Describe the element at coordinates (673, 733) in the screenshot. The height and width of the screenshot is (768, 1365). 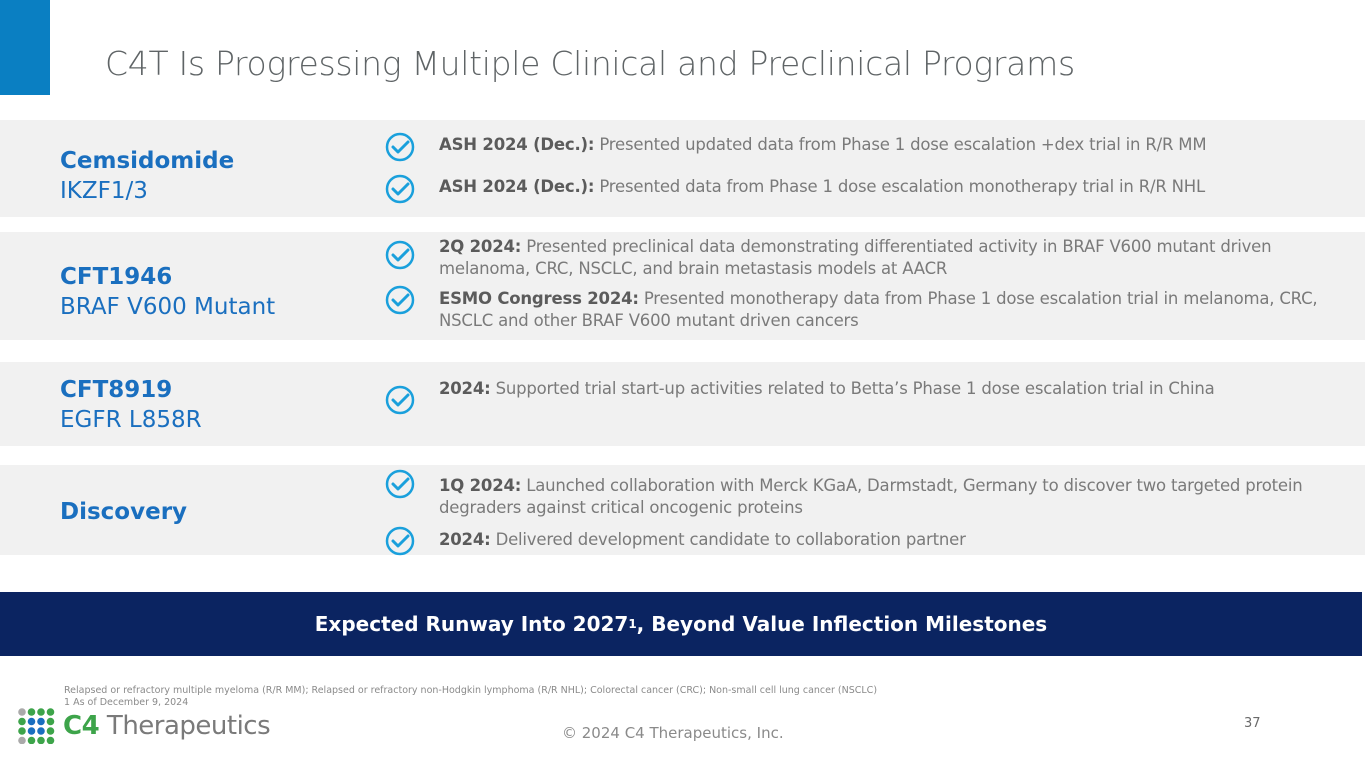
I see `copyright: © 2024 C4 Therapeutics, Inc.` at that location.